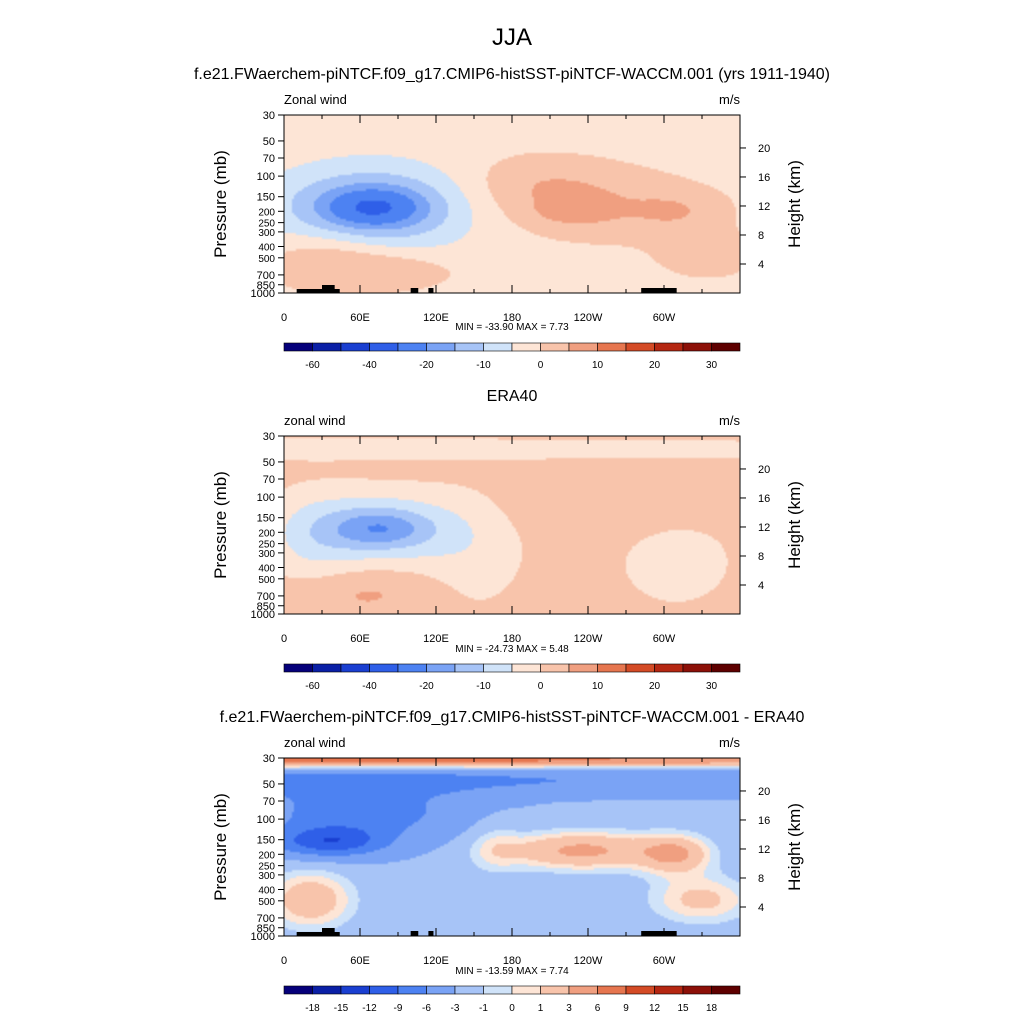  I want to click on colorbar-label: -18, so click(312, 1008).